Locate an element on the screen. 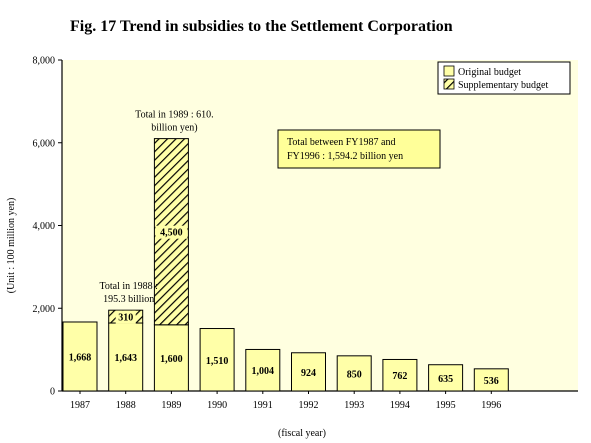 This screenshot has height=443, width=591. total-note-text: Total between FY1987 and is located at coordinates (341, 142).